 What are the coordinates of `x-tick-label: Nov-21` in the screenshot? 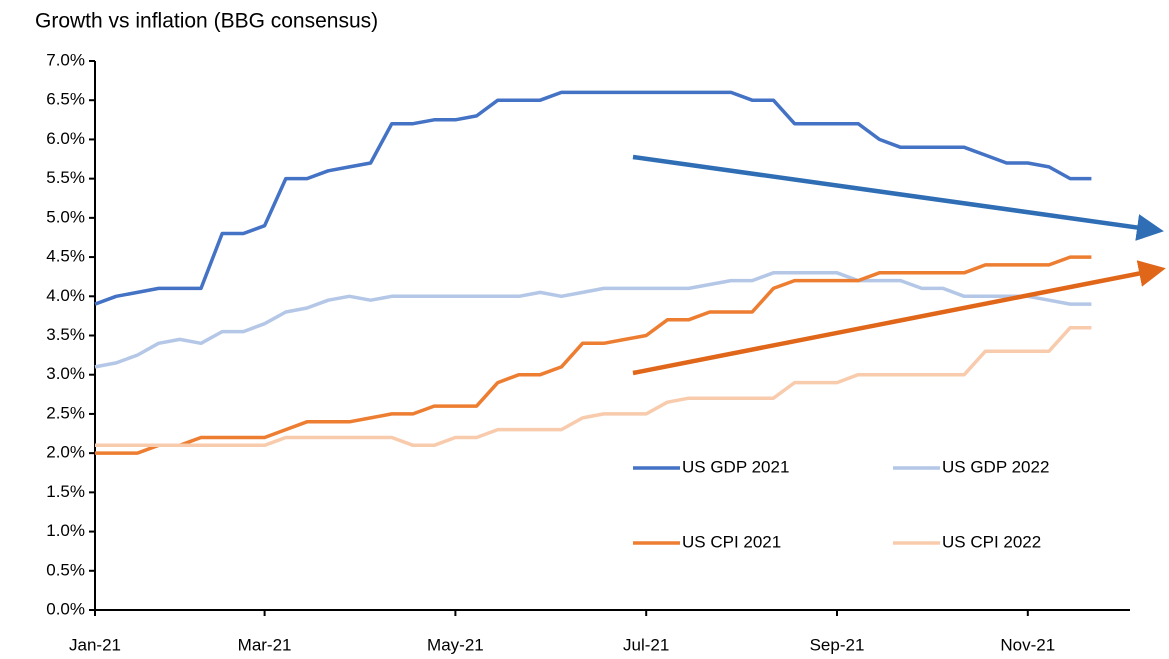 It's located at (1027, 644).